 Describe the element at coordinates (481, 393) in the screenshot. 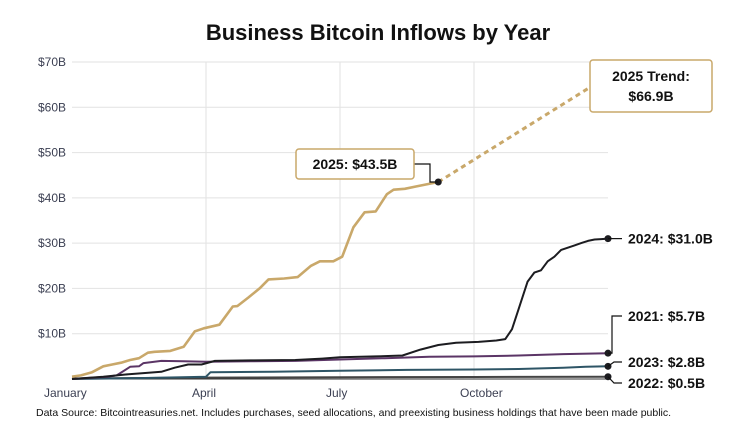

I see `x-tick-label: October` at that location.